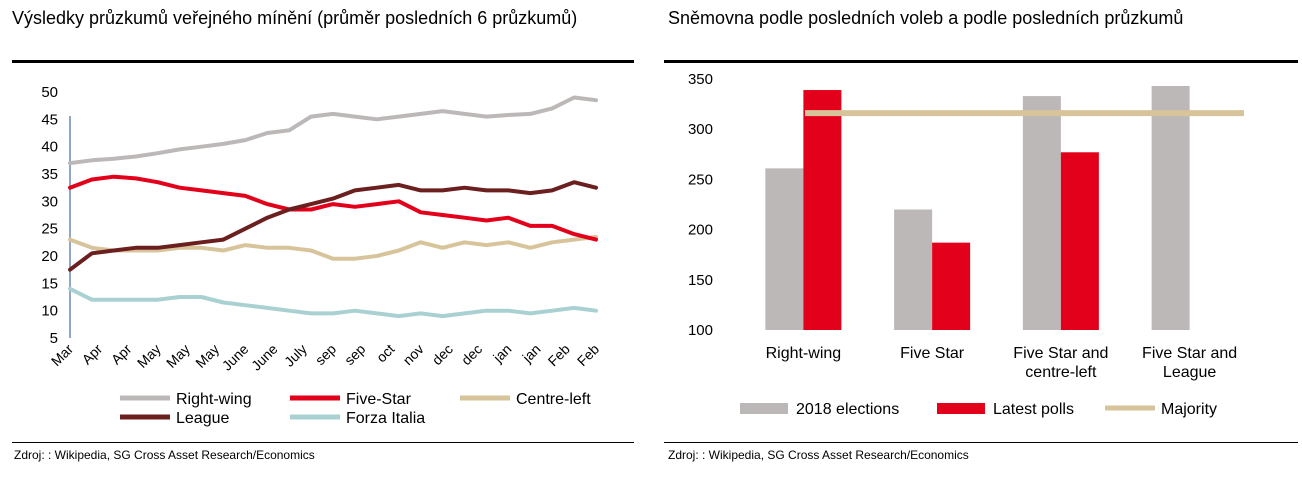  Describe the element at coordinates (379, 399) in the screenshot. I see `legend-label-five-star: Five-Star` at that location.